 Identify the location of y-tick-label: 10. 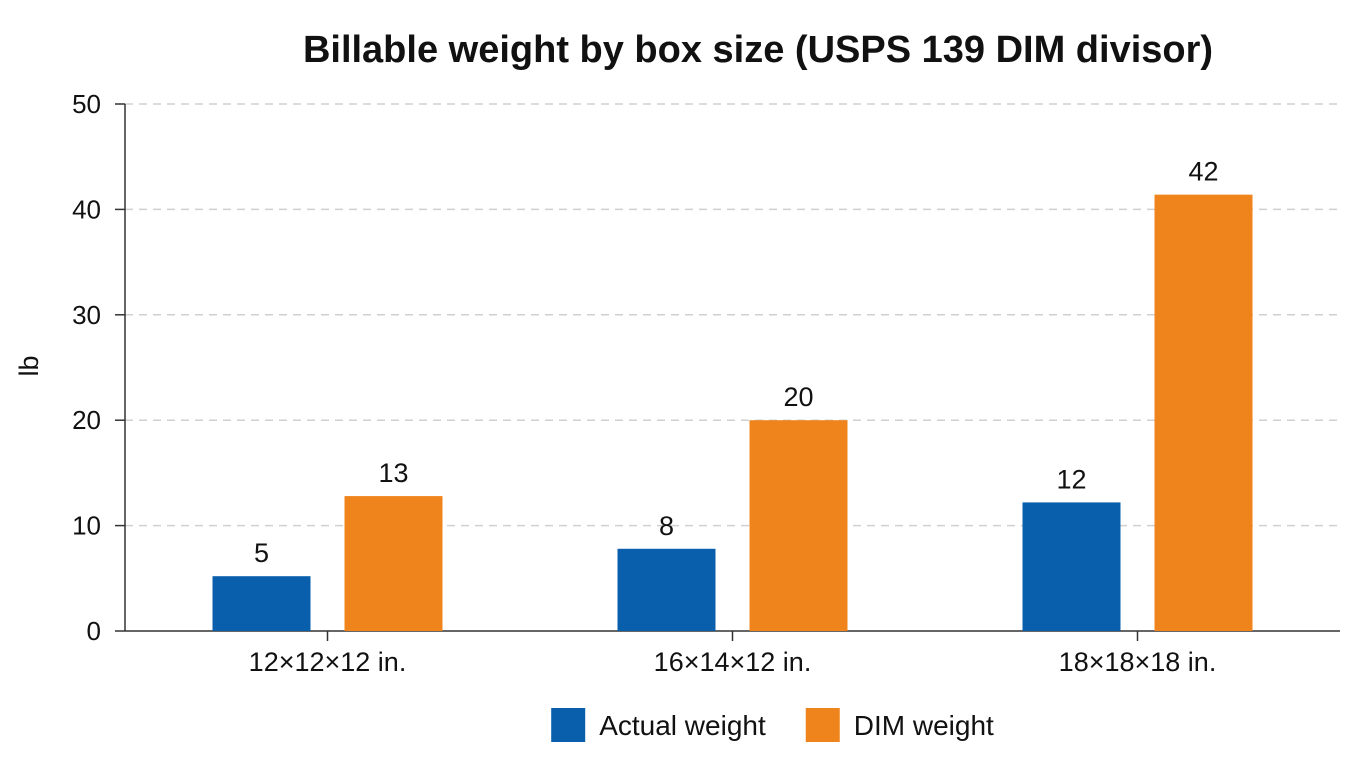
(86, 526).